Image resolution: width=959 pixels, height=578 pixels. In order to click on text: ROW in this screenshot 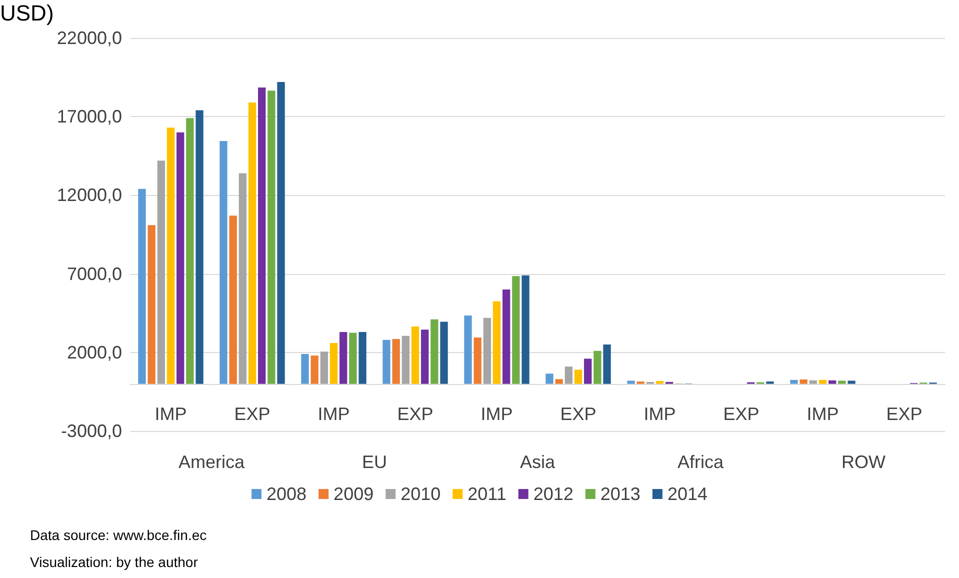, I will do `click(864, 462)`.